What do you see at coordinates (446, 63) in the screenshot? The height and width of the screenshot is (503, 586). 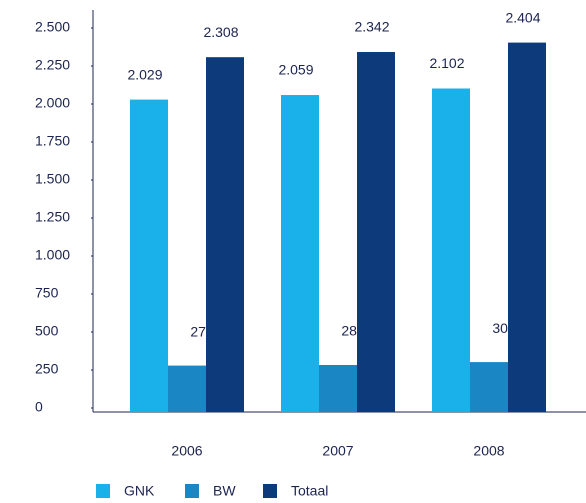 I see `value-label: 2.102` at bounding box center [446, 63].